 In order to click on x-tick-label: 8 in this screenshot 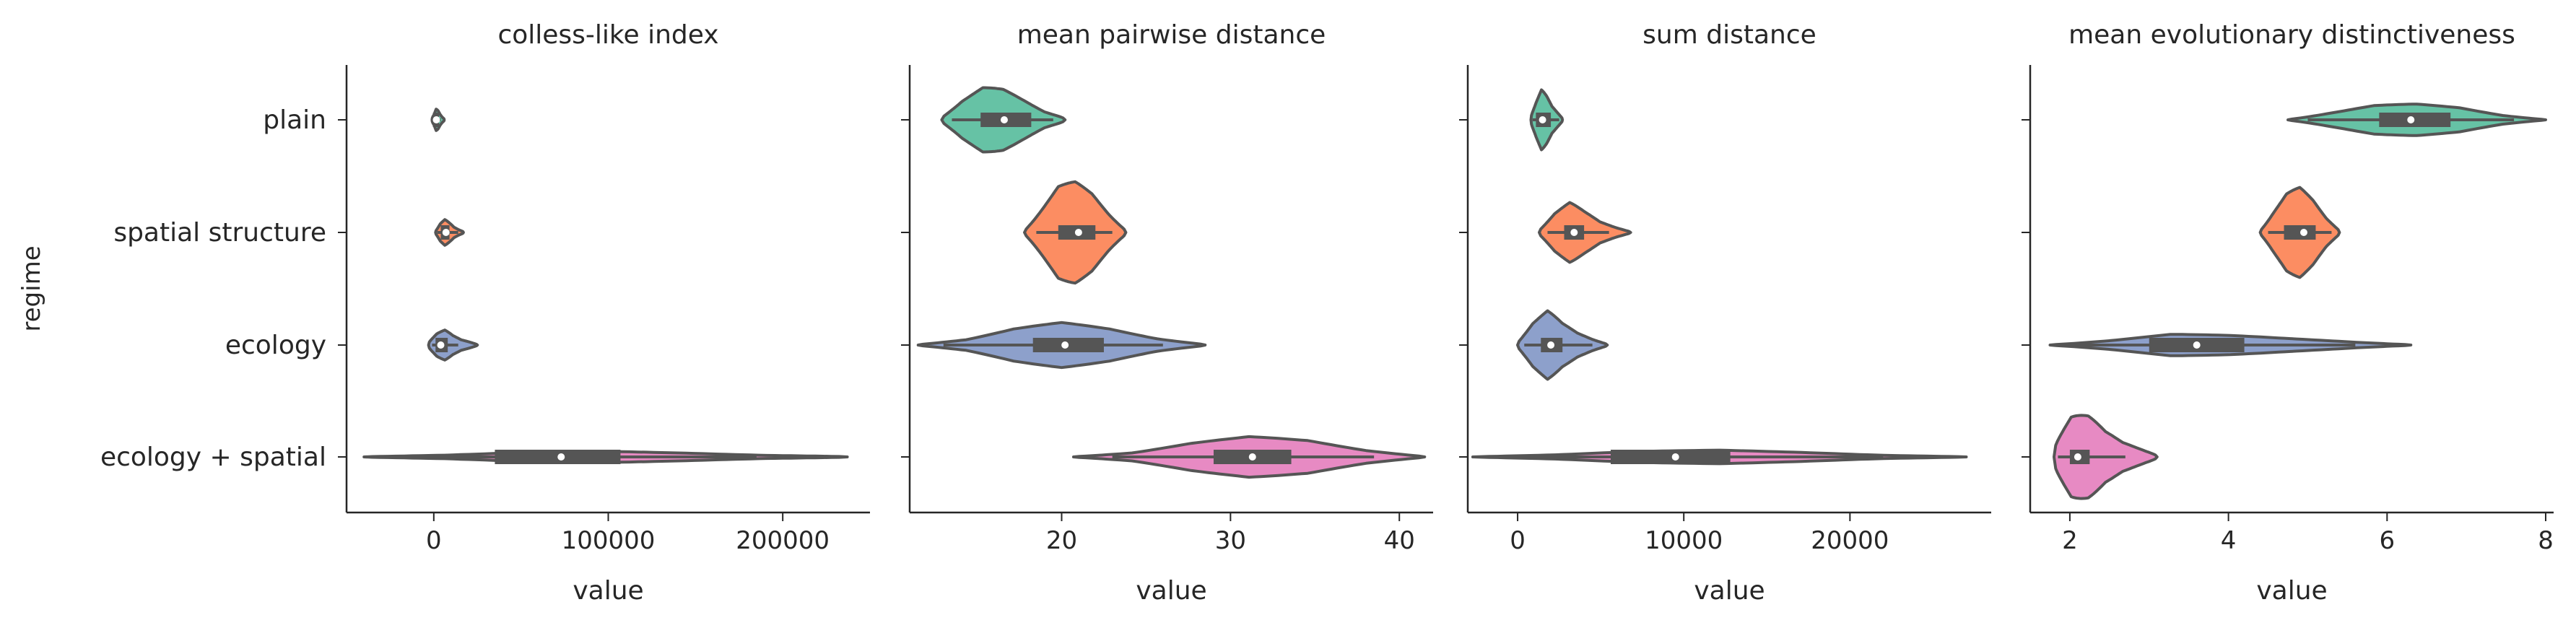, I will do `click(2546, 540)`.